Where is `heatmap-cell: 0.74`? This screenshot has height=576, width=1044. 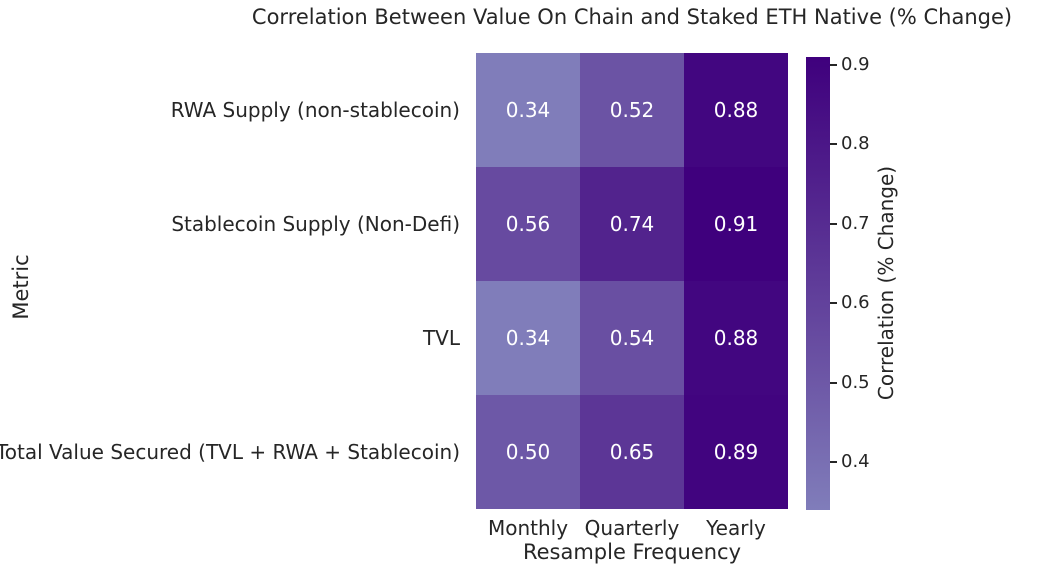 heatmap-cell: 0.74 is located at coordinates (632, 224).